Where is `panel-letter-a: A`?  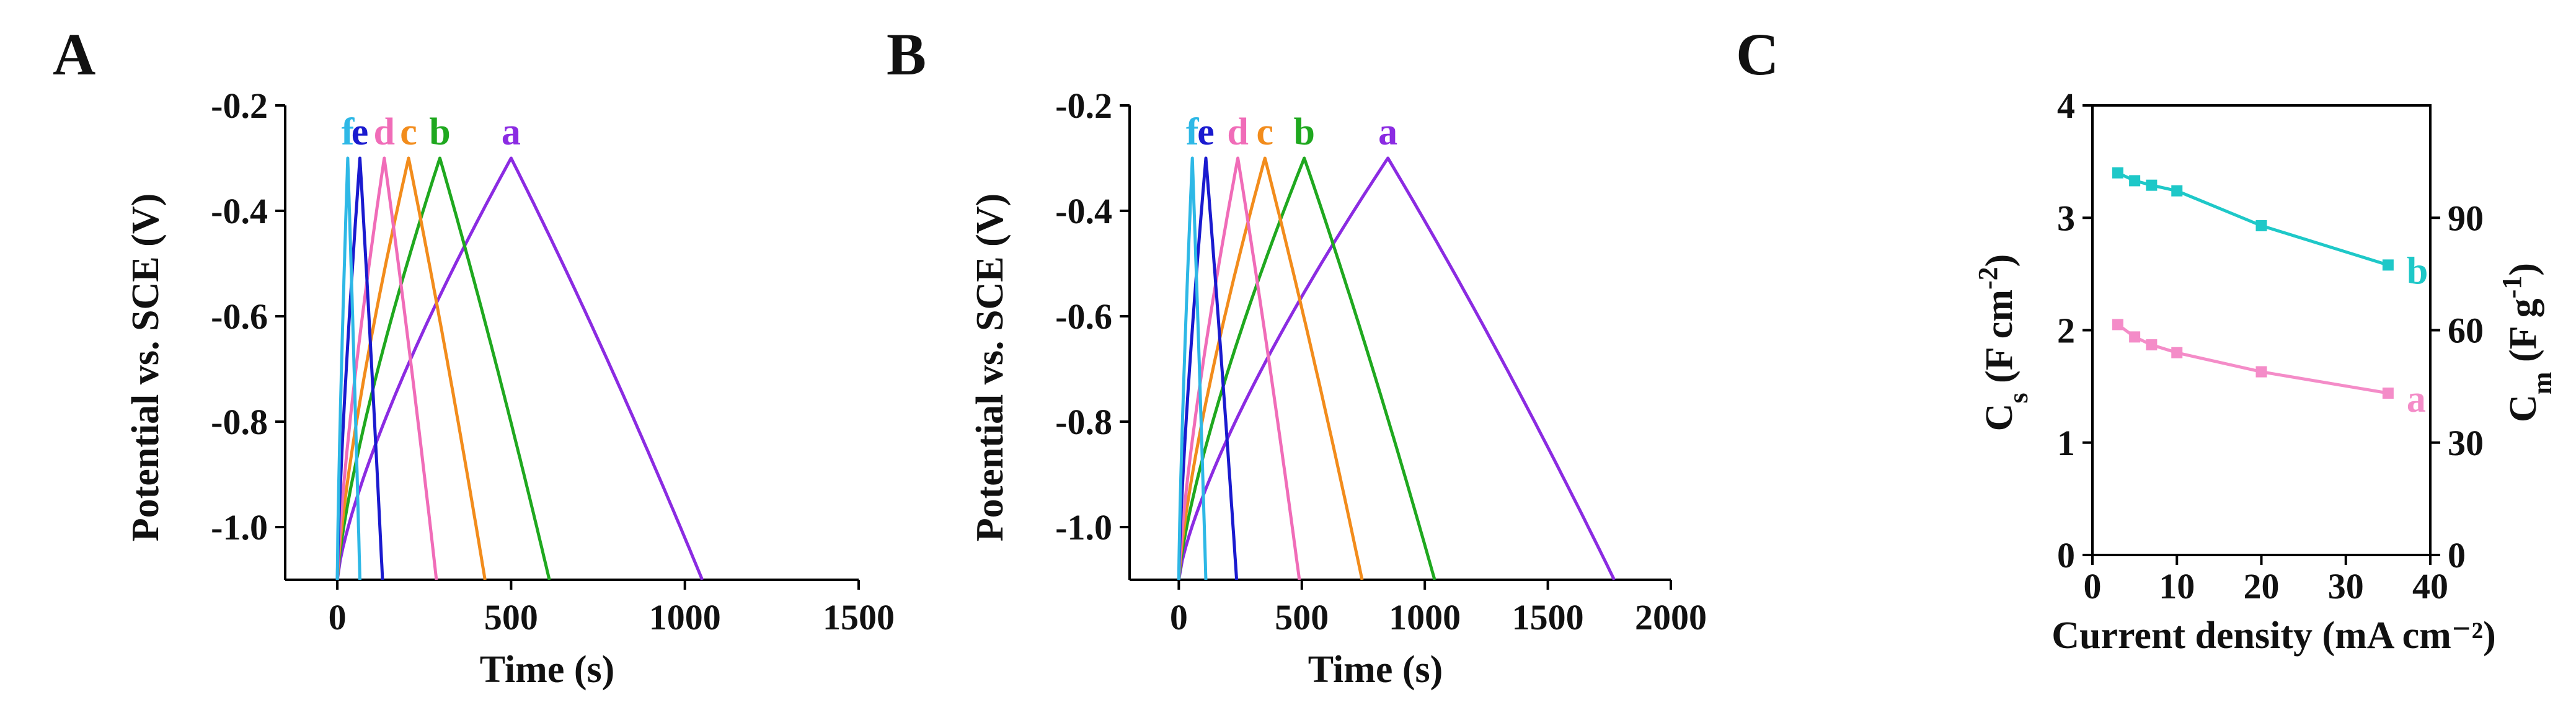 panel-letter-a: A is located at coordinates (74, 54).